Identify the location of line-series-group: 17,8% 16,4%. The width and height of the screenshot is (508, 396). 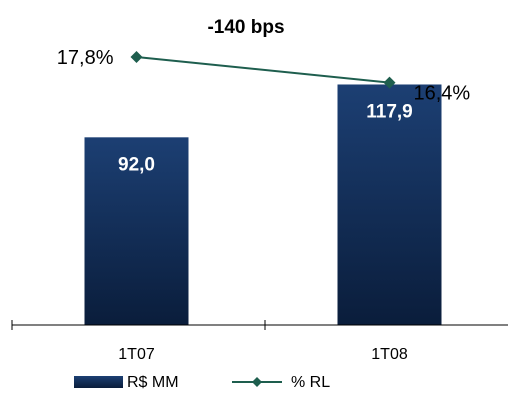
(264, 76).